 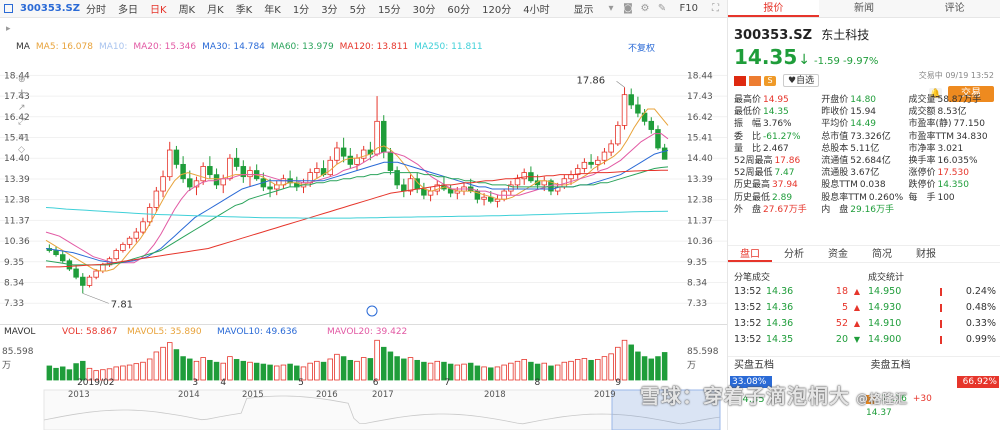 What do you see at coordinates (22, 94) in the screenshot?
I see `draw-tool-icon: ✛` at bounding box center [22, 94].